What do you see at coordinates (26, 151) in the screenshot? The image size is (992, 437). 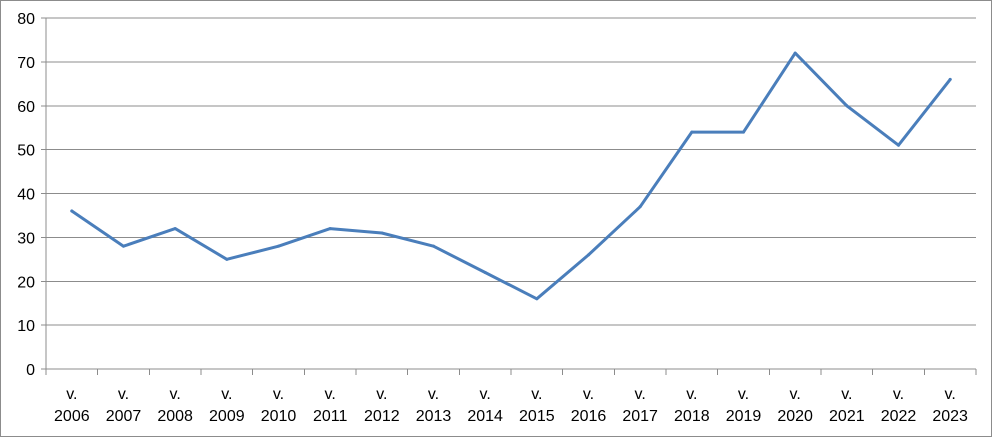 I see `y-tick-label-50: 50` at bounding box center [26, 151].